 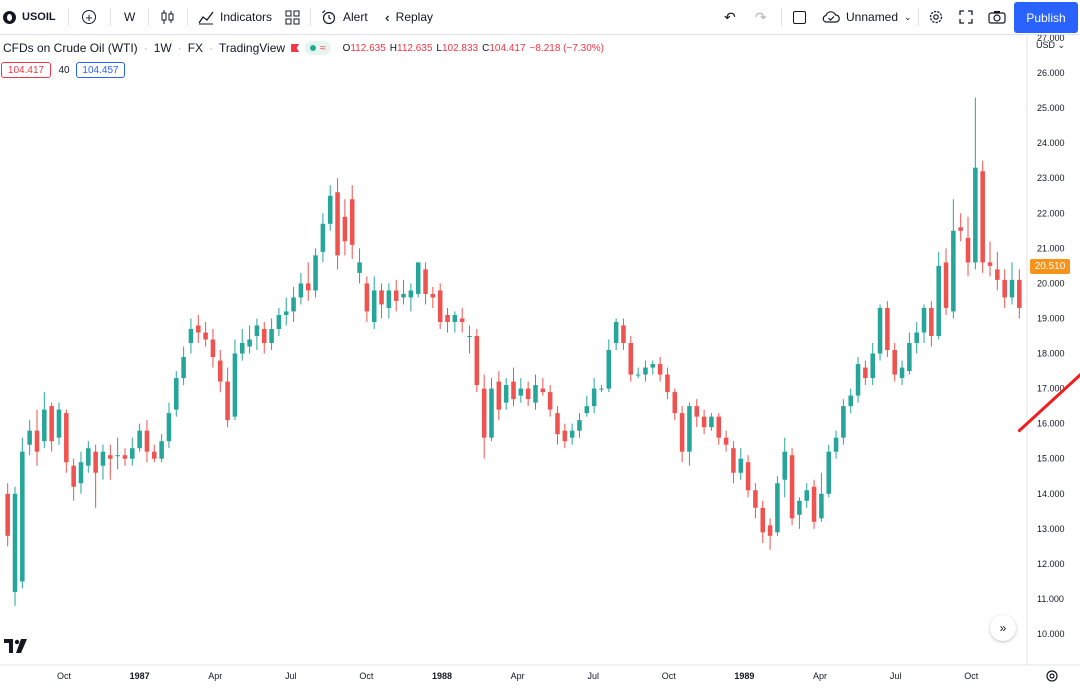 What do you see at coordinates (26, 70) in the screenshot?
I see `sell-price-button: 104.417` at bounding box center [26, 70].